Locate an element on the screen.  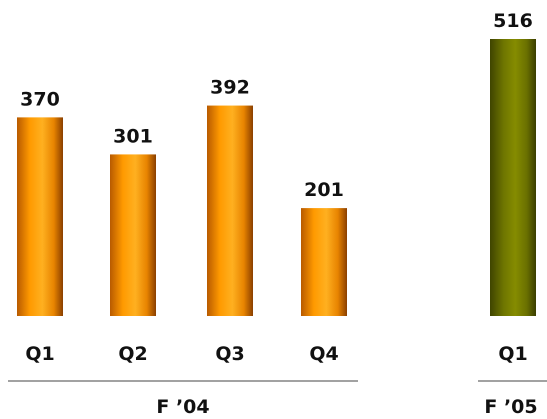
data-label: 201 is located at coordinates (324, 190).